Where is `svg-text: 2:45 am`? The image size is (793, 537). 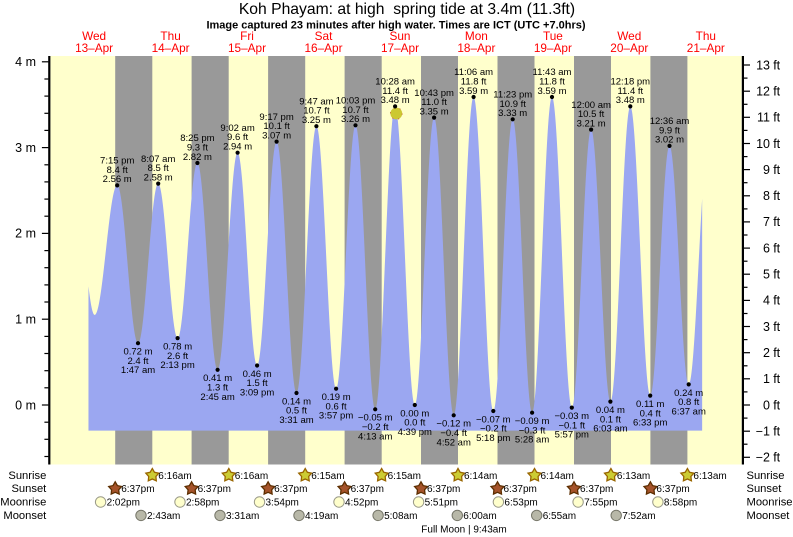 svg-text: 2:45 am is located at coordinates (217, 397).